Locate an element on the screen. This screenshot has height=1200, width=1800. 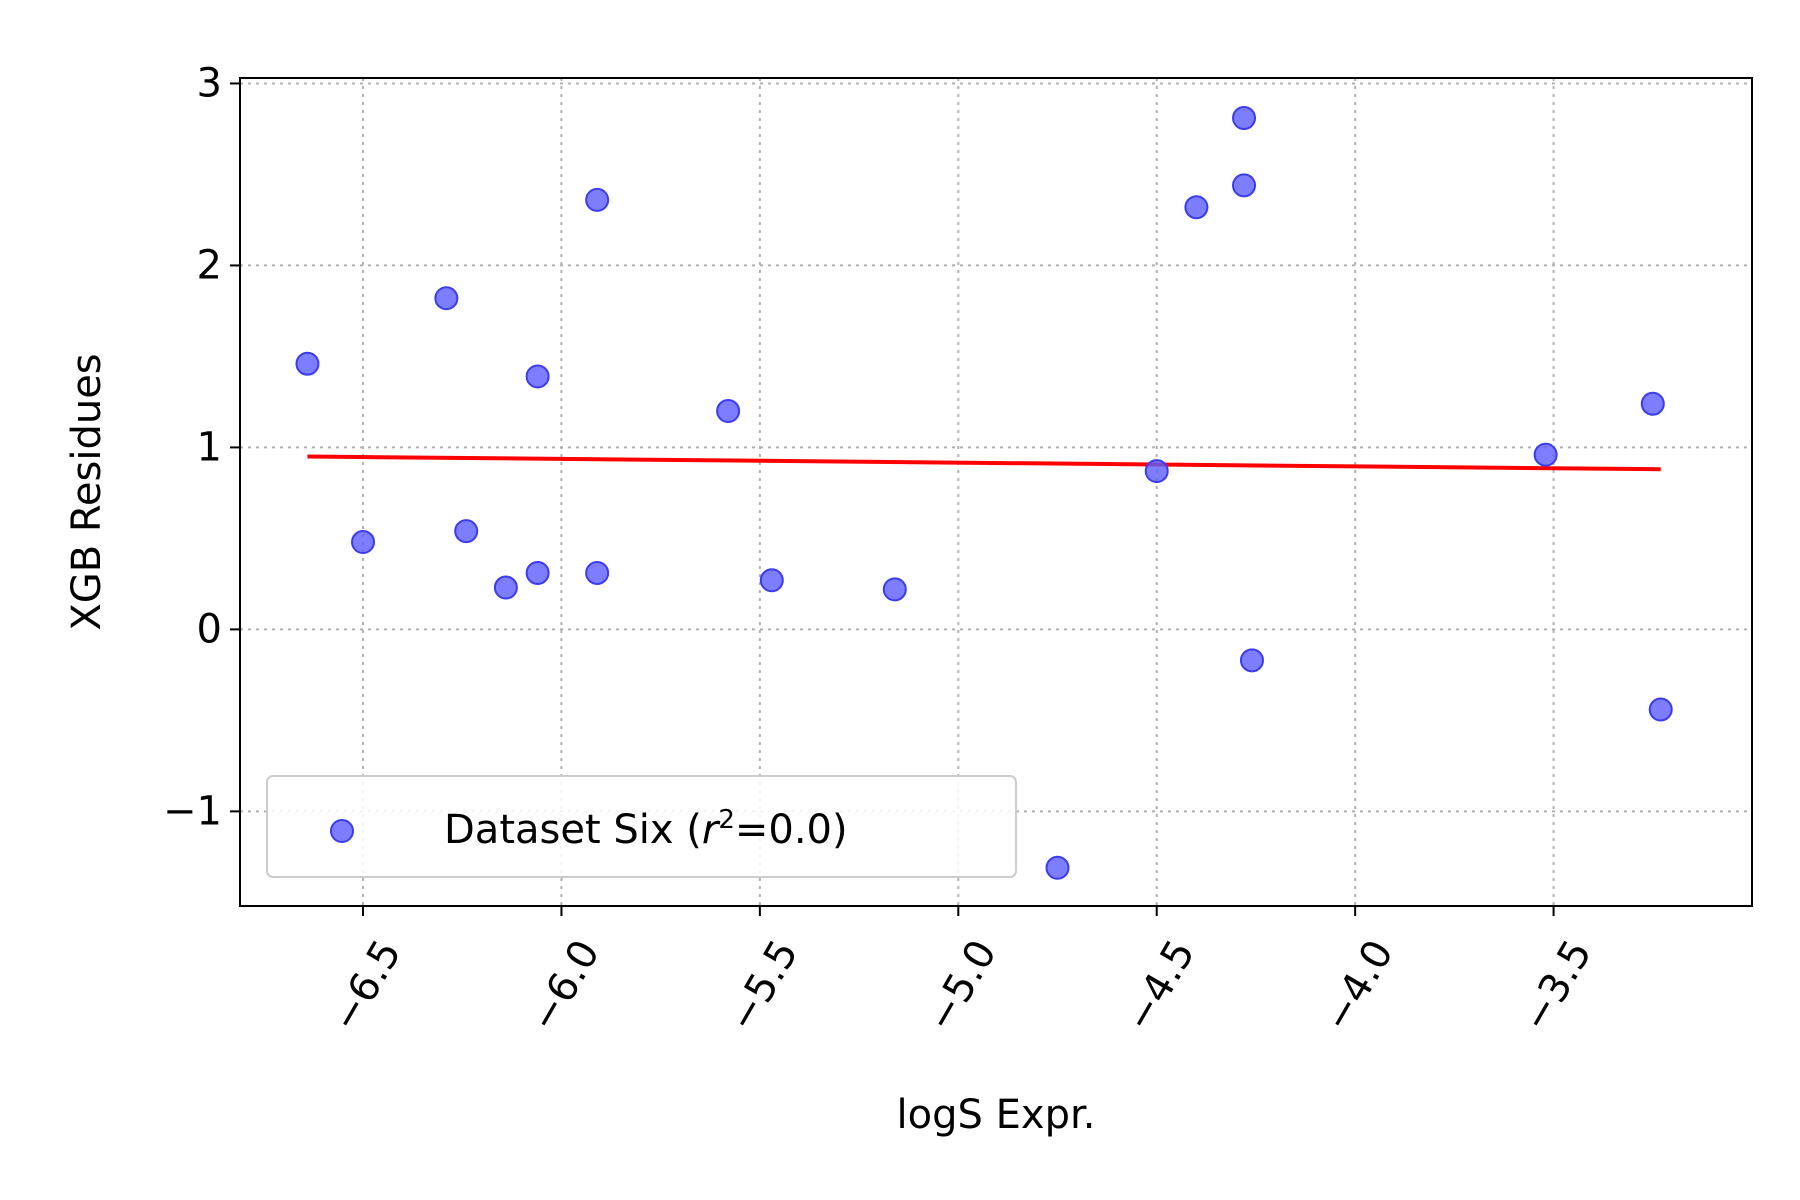
x-axis-label: logS Expr. is located at coordinates (996, 1115).